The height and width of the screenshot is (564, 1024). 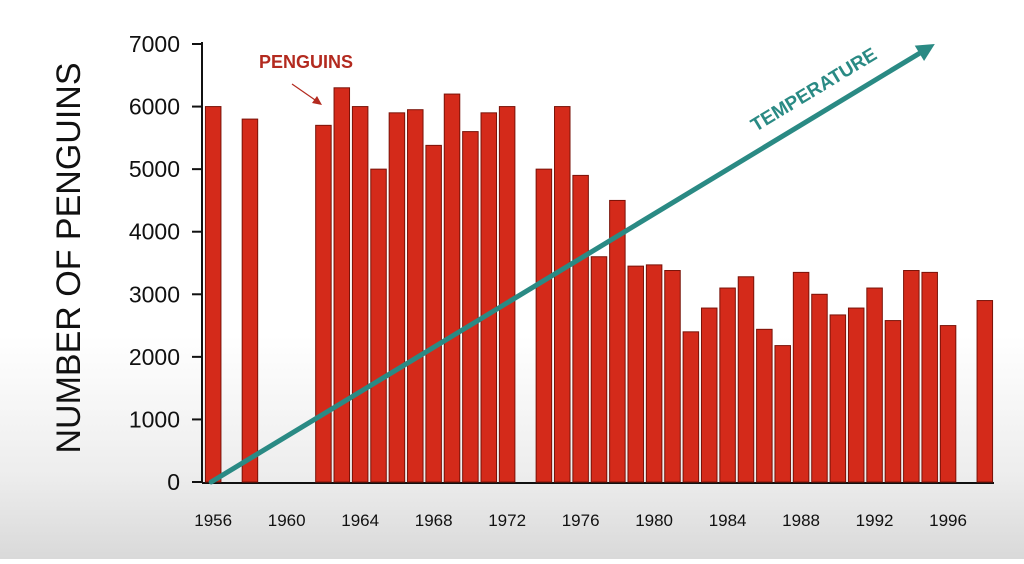 What do you see at coordinates (617, 341) in the screenshot?
I see `bar-1978` at bounding box center [617, 341].